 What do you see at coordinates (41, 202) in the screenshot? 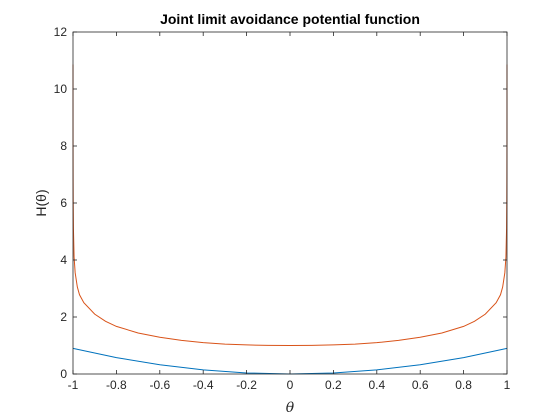
I see `y-axis-label: H(θ)` at bounding box center [41, 202].